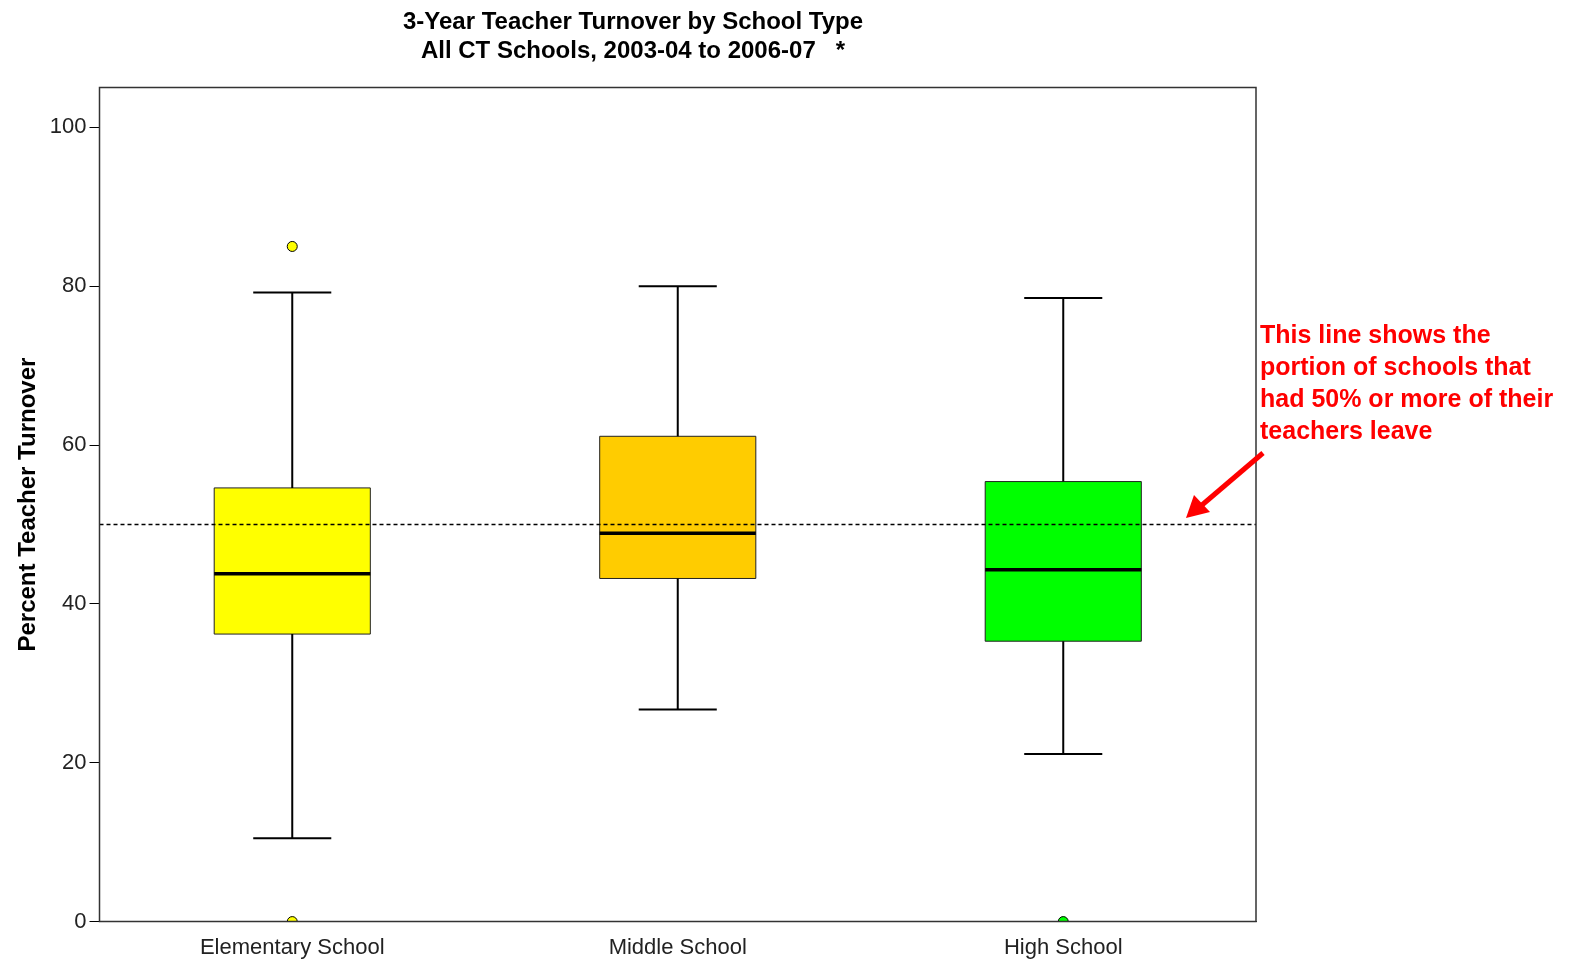 Image resolution: width=1574 pixels, height=968 pixels. What do you see at coordinates (74, 761) in the screenshot?
I see `y-tick-label: 20` at bounding box center [74, 761].